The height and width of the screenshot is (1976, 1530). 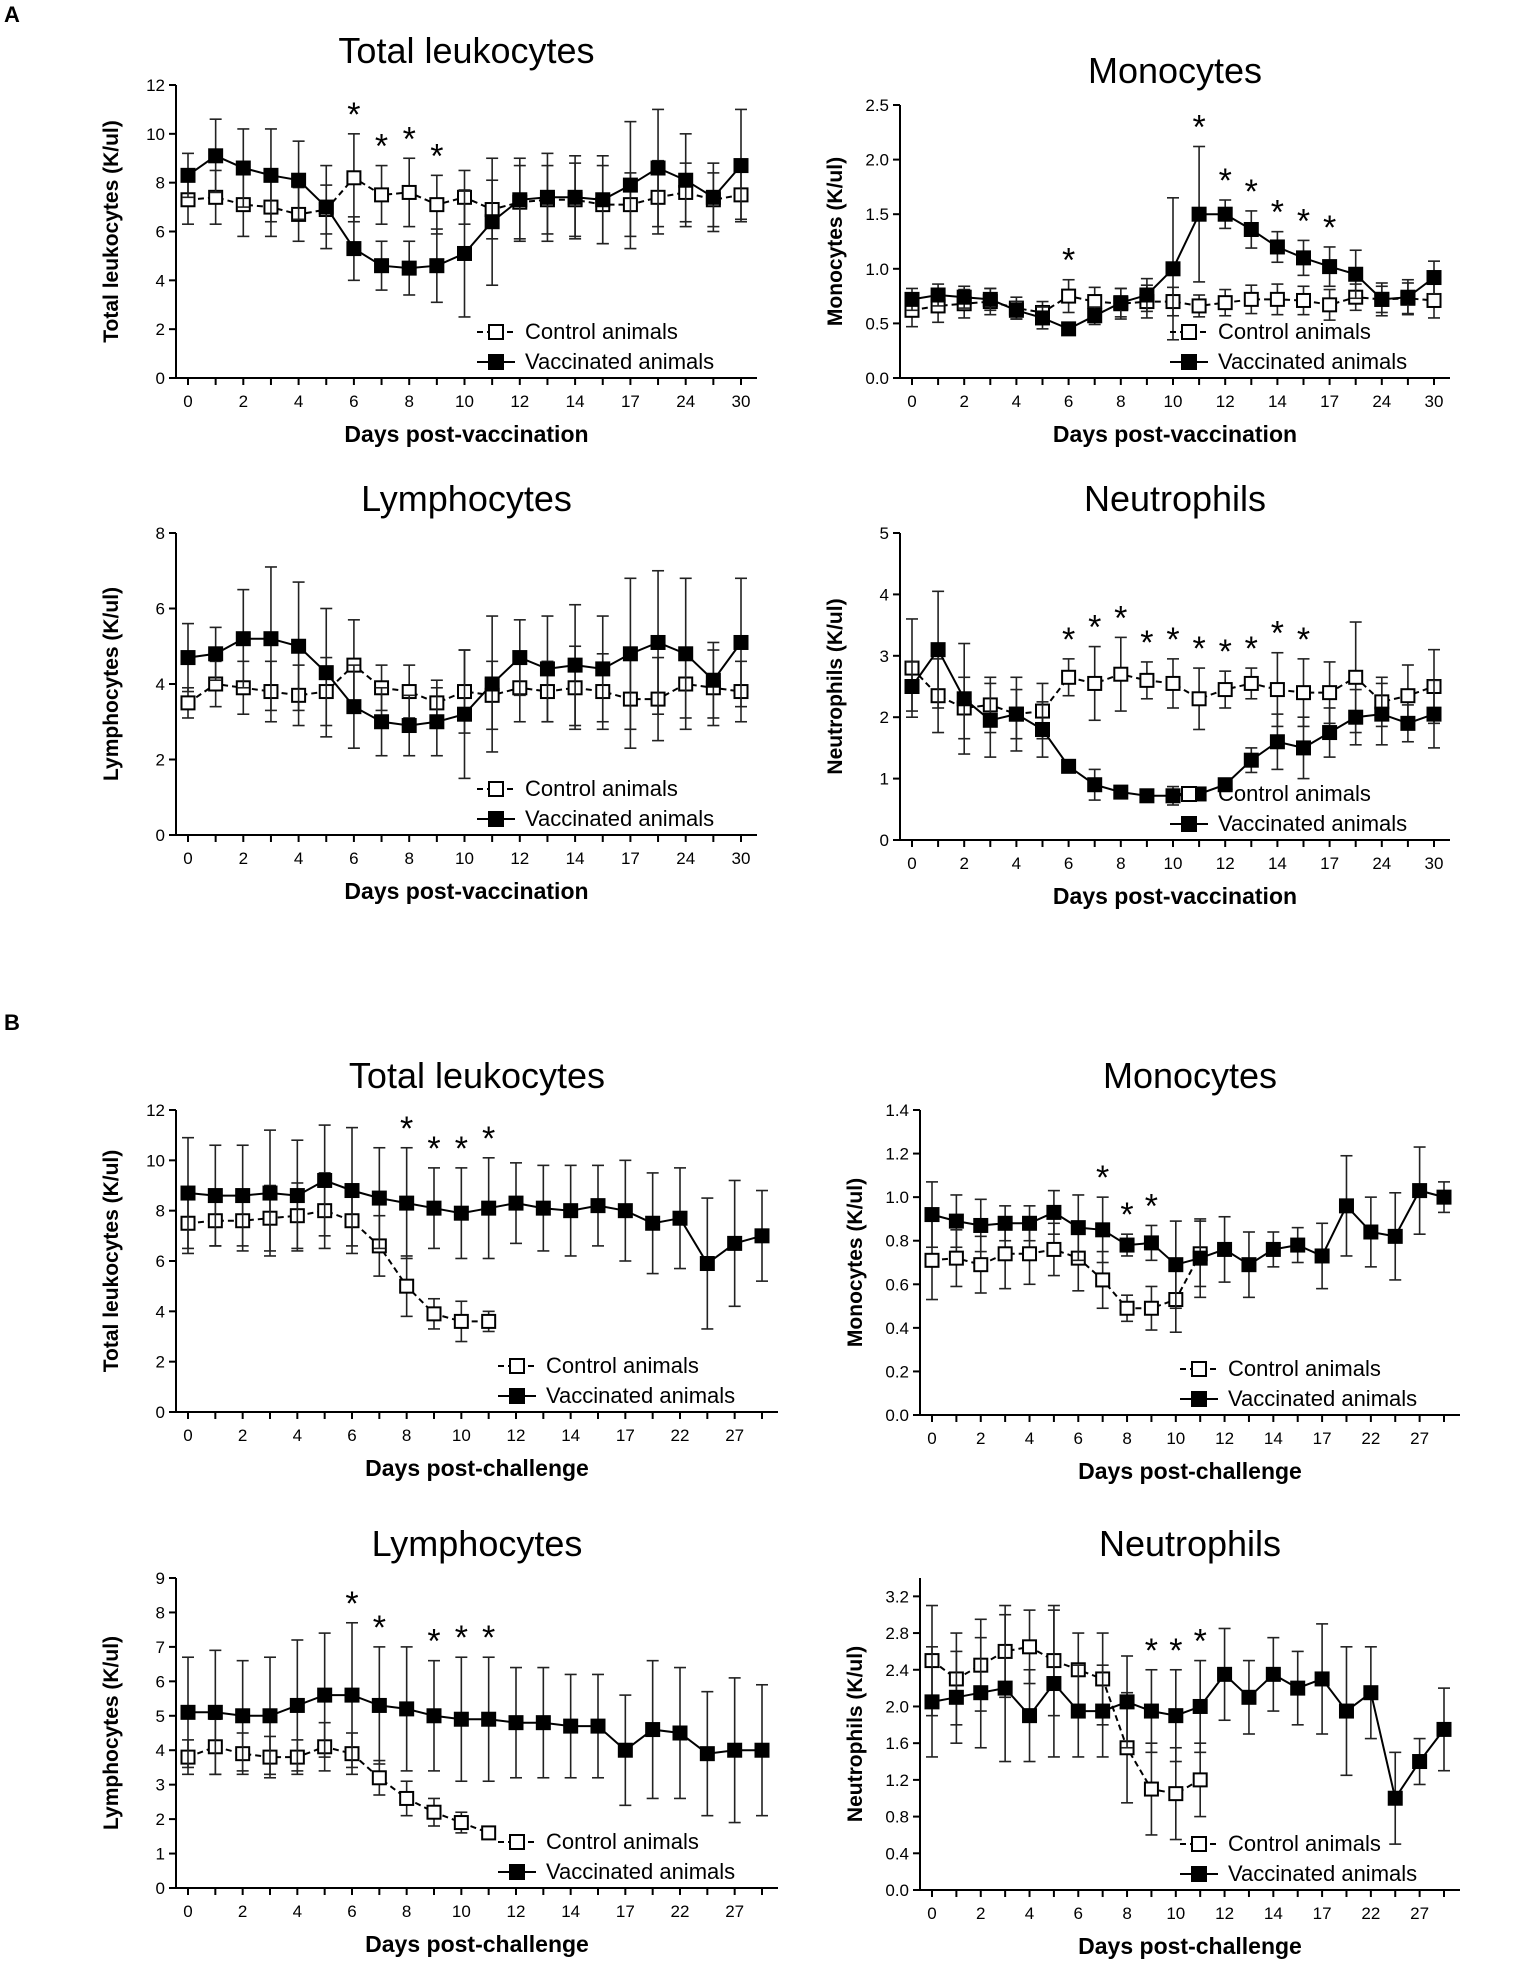 What do you see at coordinates (897, 1890) in the screenshot?
I see `y-tick-label: 0.0` at bounding box center [897, 1890].